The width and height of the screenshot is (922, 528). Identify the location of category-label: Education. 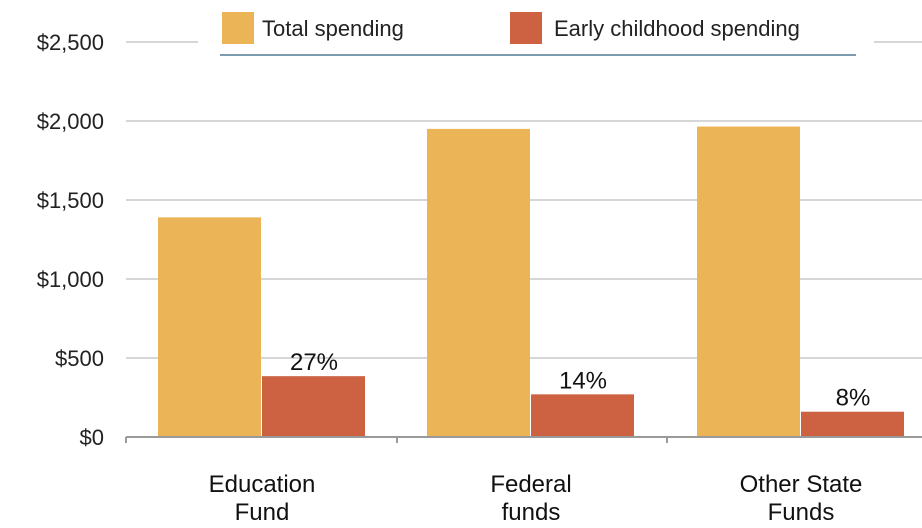
(262, 484).